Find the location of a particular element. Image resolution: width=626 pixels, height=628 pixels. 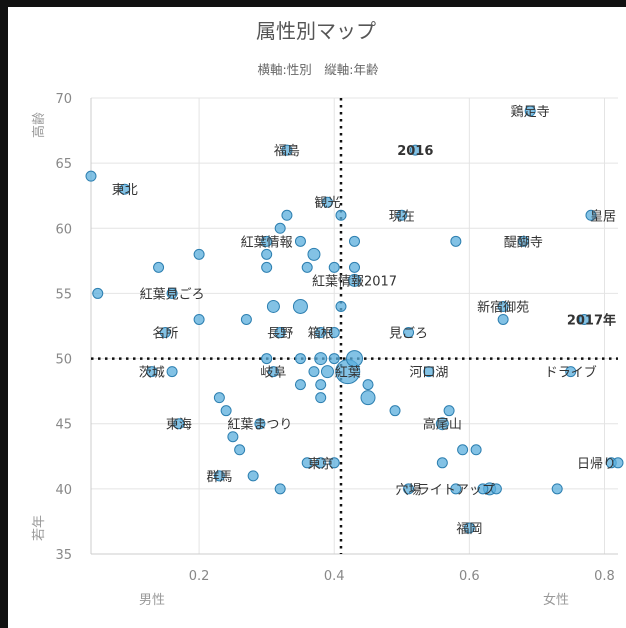

point-label: 東海 is located at coordinates (179, 425).